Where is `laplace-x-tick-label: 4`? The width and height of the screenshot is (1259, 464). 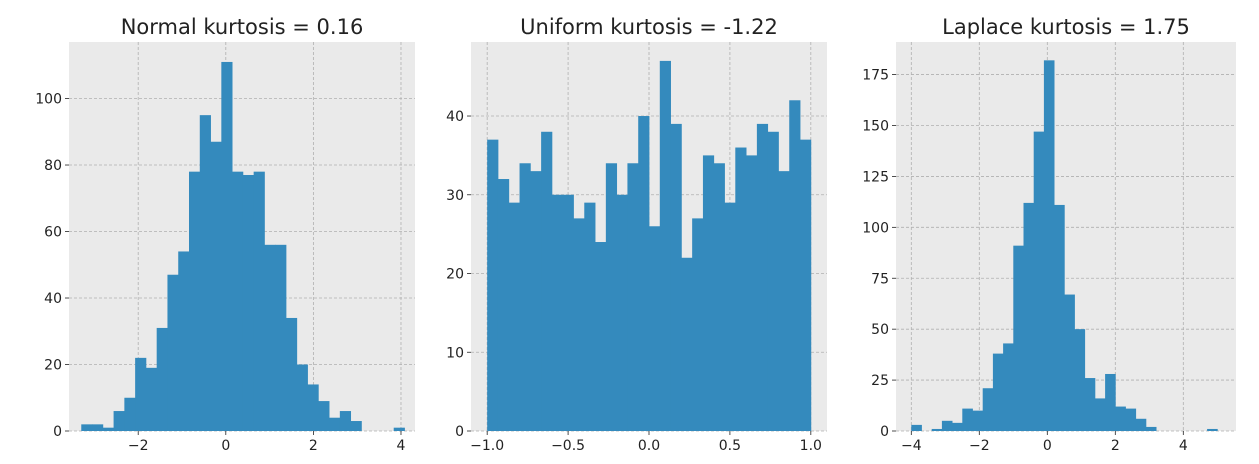
laplace-x-tick-label: 4 is located at coordinates (1183, 446).